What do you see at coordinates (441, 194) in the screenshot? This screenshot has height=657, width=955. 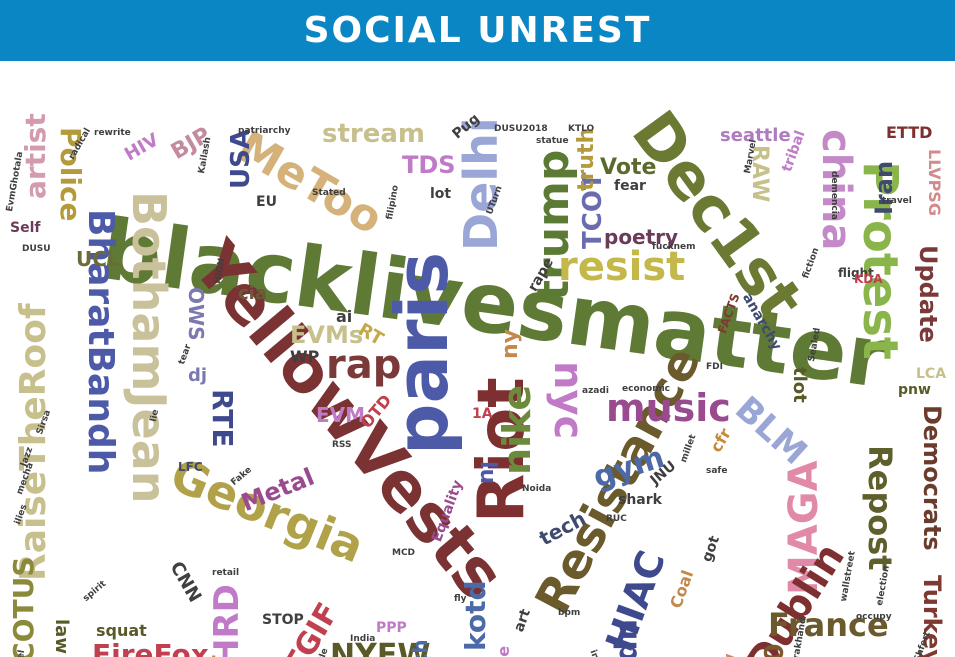 I see `word-lot: lot` at bounding box center [441, 194].